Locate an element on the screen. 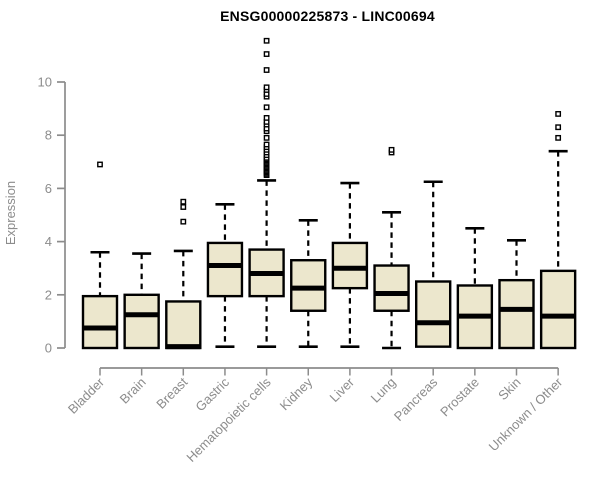  box-lung is located at coordinates (391, 288).